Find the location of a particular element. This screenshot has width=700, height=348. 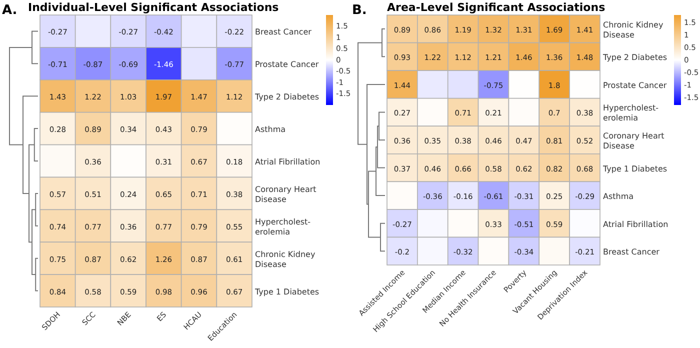

text: B. is located at coordinates (359, 10).